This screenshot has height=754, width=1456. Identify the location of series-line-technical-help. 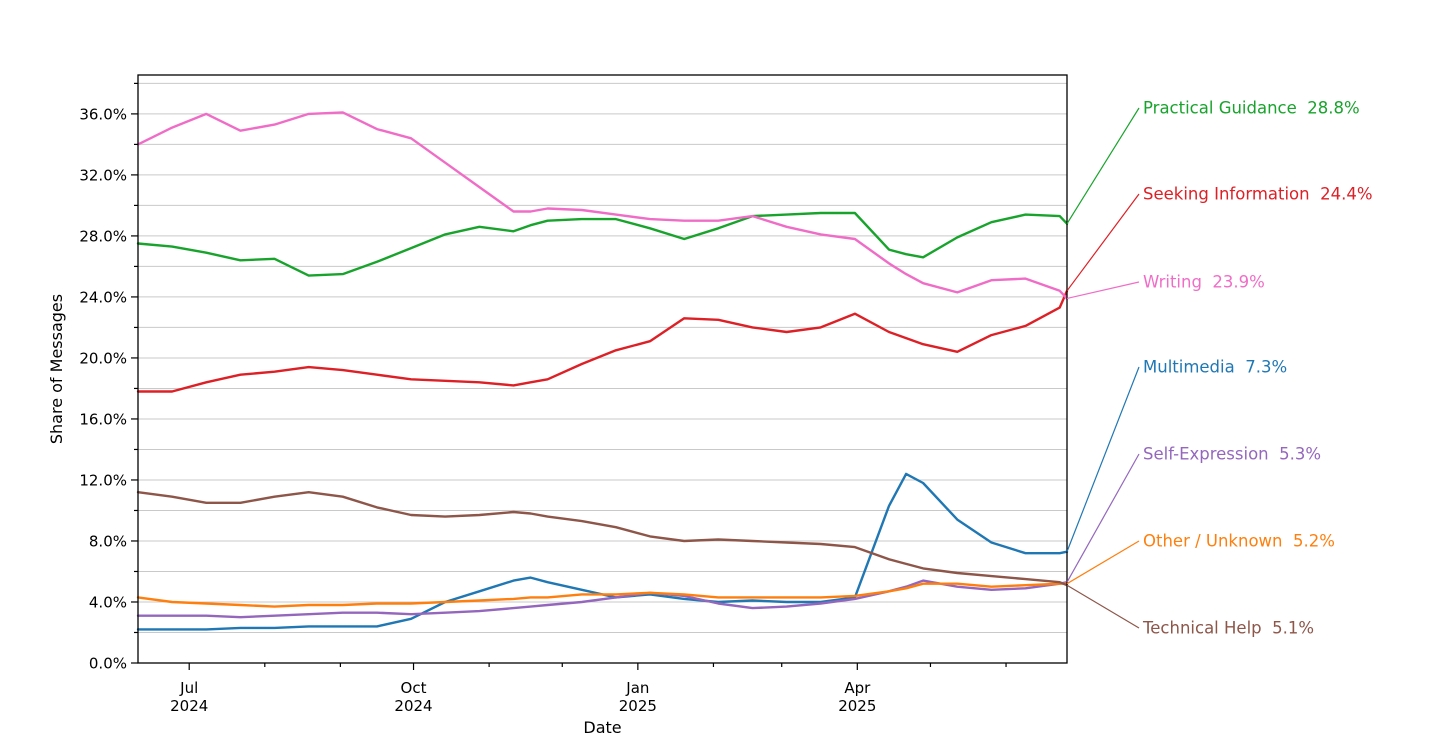
(602, 539).